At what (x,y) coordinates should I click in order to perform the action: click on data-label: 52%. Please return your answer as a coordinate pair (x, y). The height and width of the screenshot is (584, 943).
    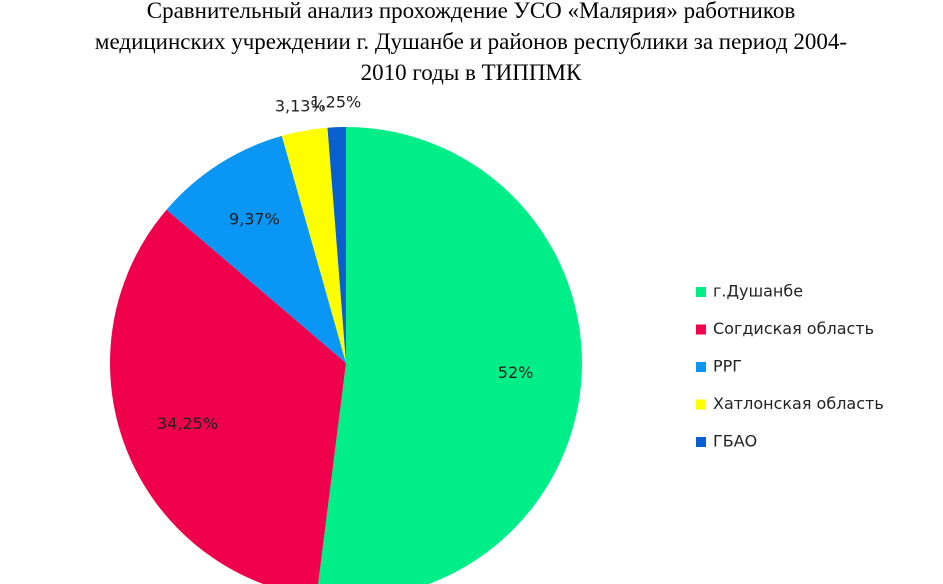
    Looking at the image, I should click on (516, 372).